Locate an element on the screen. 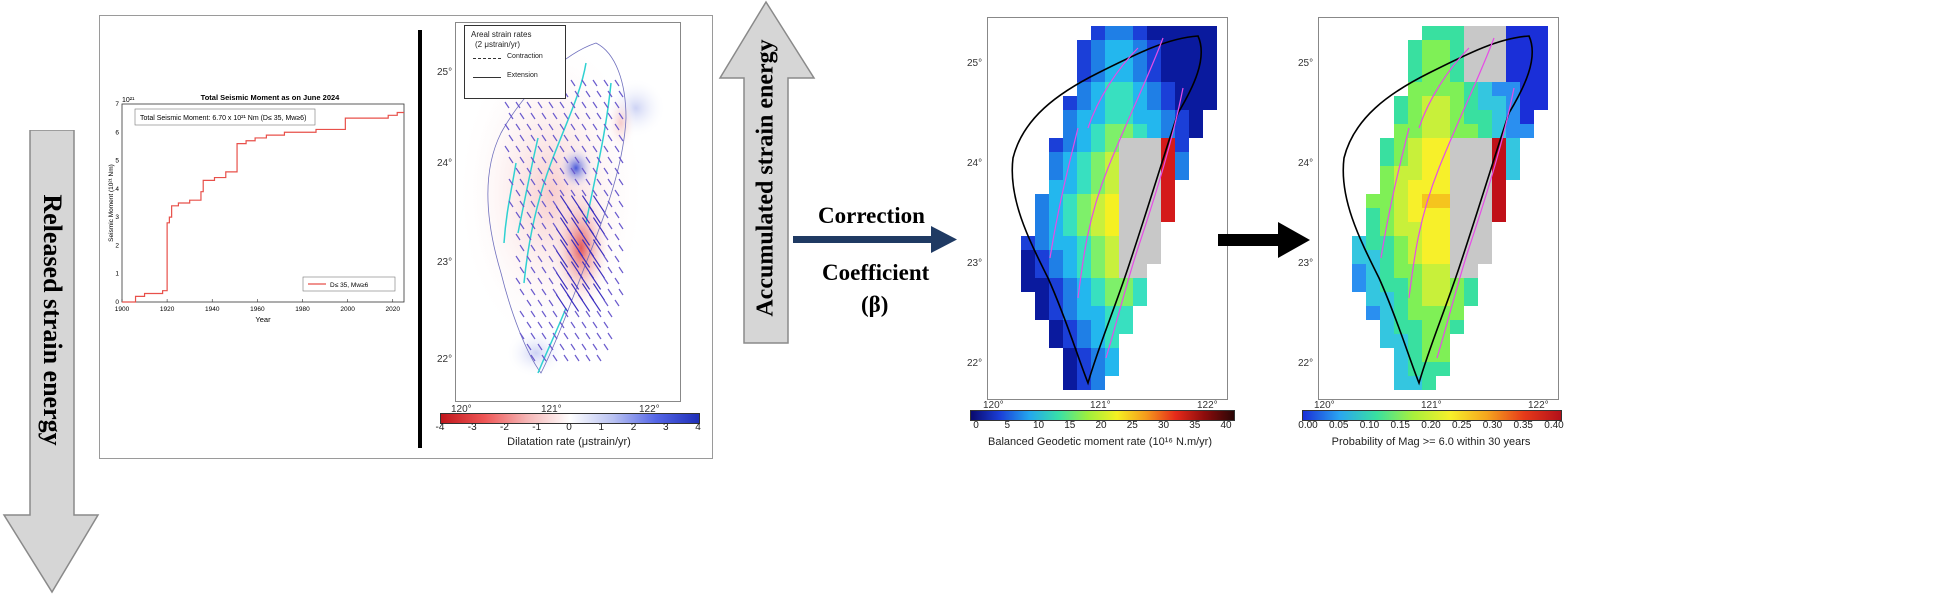 This screenshot has width=1958, height=594. chart-xtick: 2000 is located at coordinates (347, 309).